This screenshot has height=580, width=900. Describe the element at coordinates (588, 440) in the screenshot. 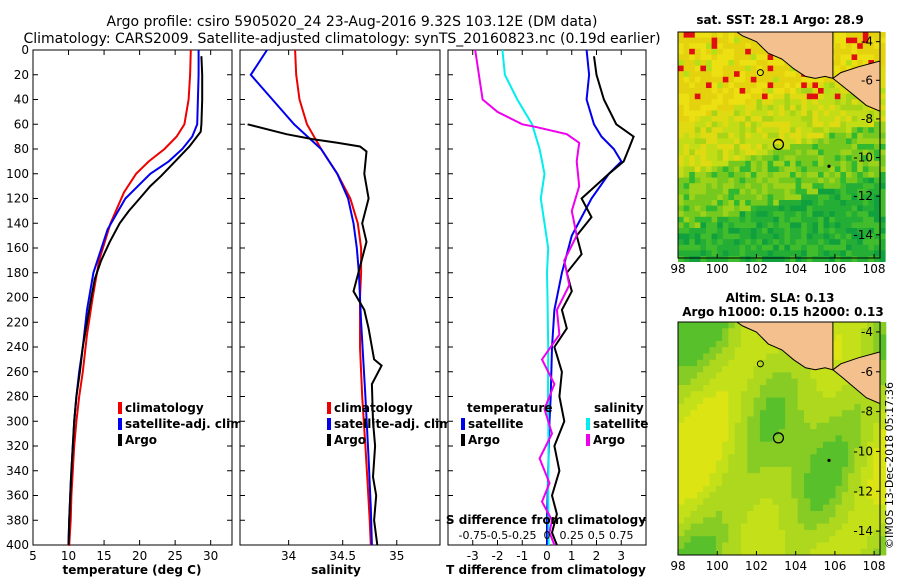

I see `diff-legend-s-argo-swatch` at that location.